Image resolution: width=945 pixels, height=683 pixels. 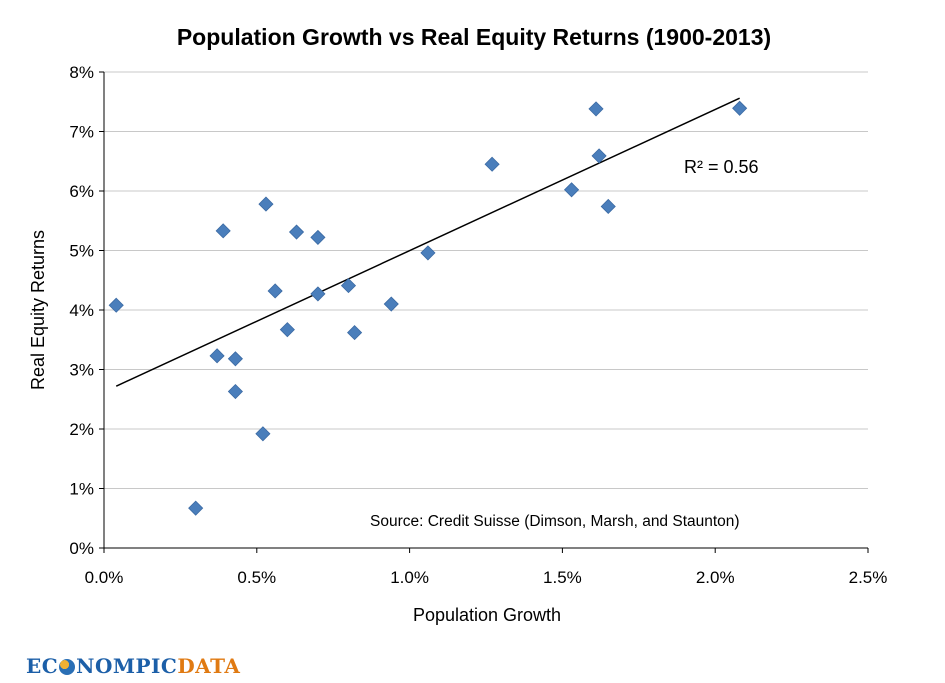 What do you see at coordinates (38, 310) in the screenshot?
I see `y-axis-label: Real Equity Returns` at bounding box center [38, 310].